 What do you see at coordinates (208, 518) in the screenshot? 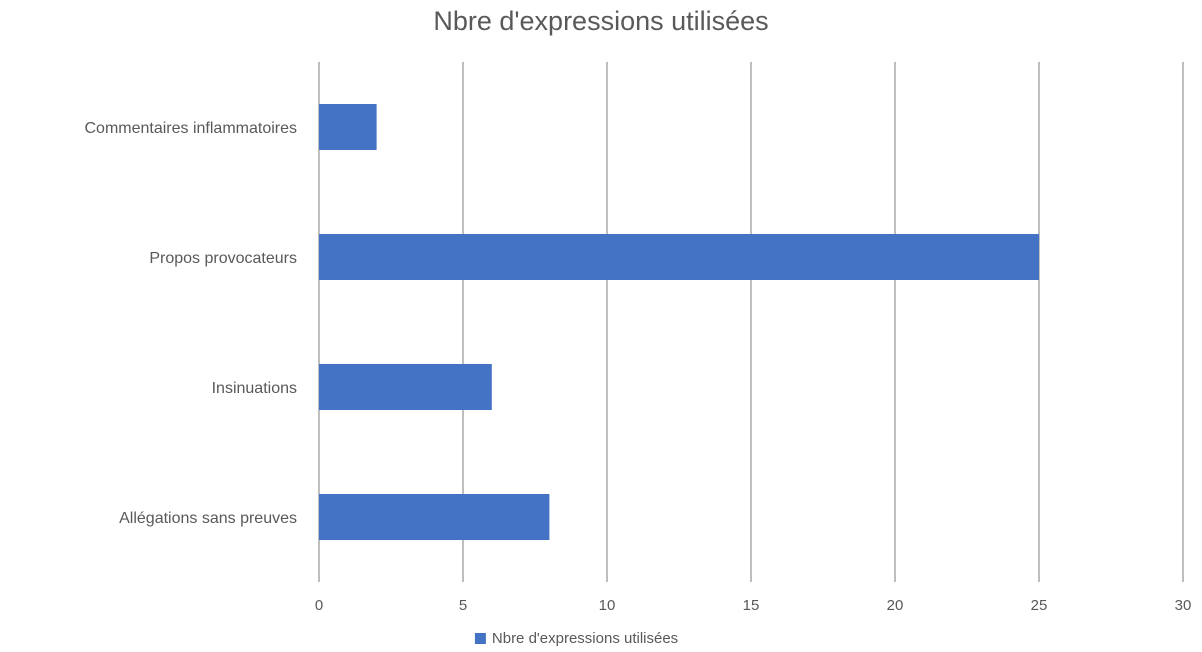
I see `category-label: Allégations sans preuves` at bounding box center [208, 518].